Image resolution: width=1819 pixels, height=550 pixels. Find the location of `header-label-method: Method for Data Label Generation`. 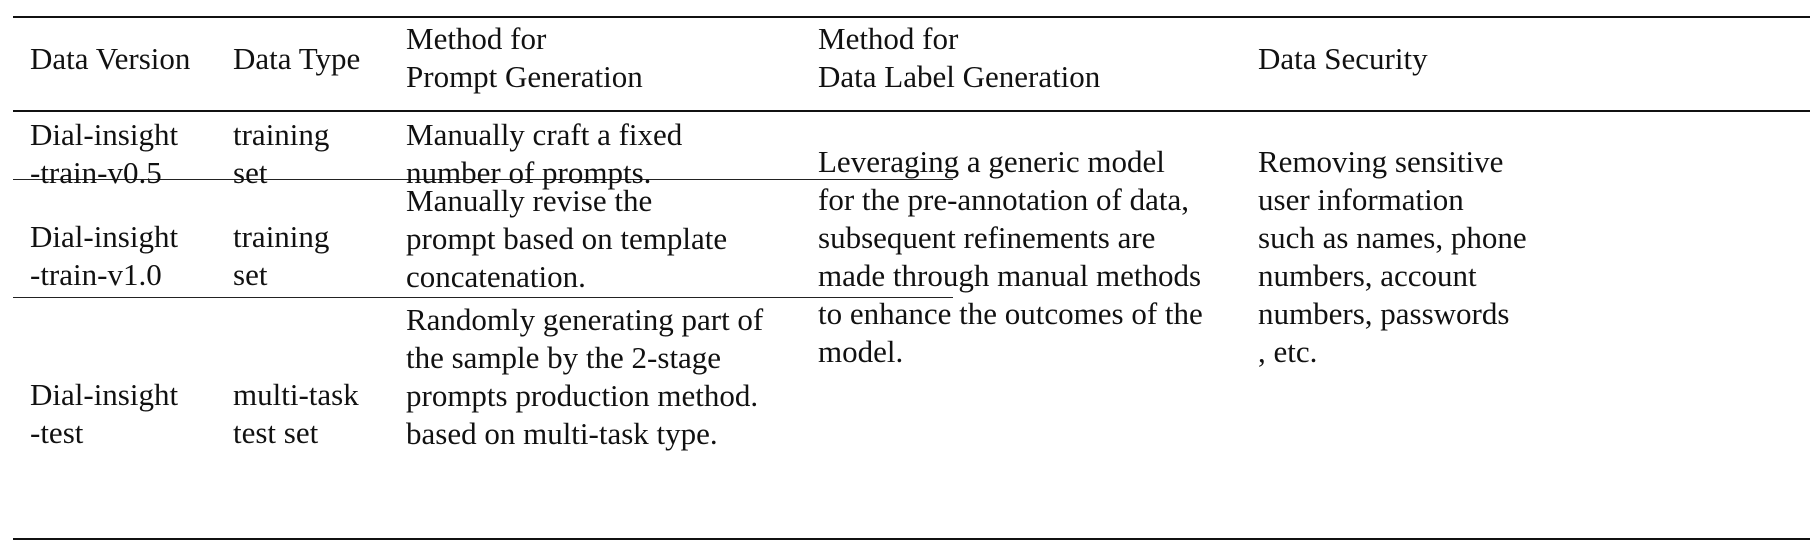

header-label-method: Method for Data Label Generation is located at coordinates (959, 57).